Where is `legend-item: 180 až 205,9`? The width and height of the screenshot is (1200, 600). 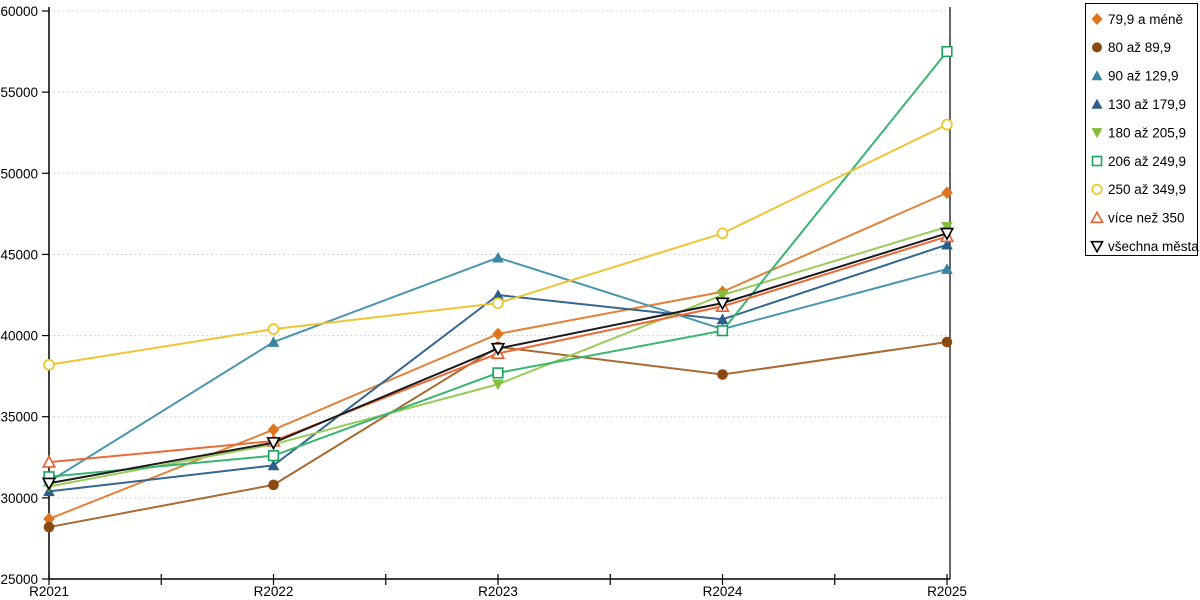
legend-item: 180 až 205,9 is located at coordinates (1138, 132).